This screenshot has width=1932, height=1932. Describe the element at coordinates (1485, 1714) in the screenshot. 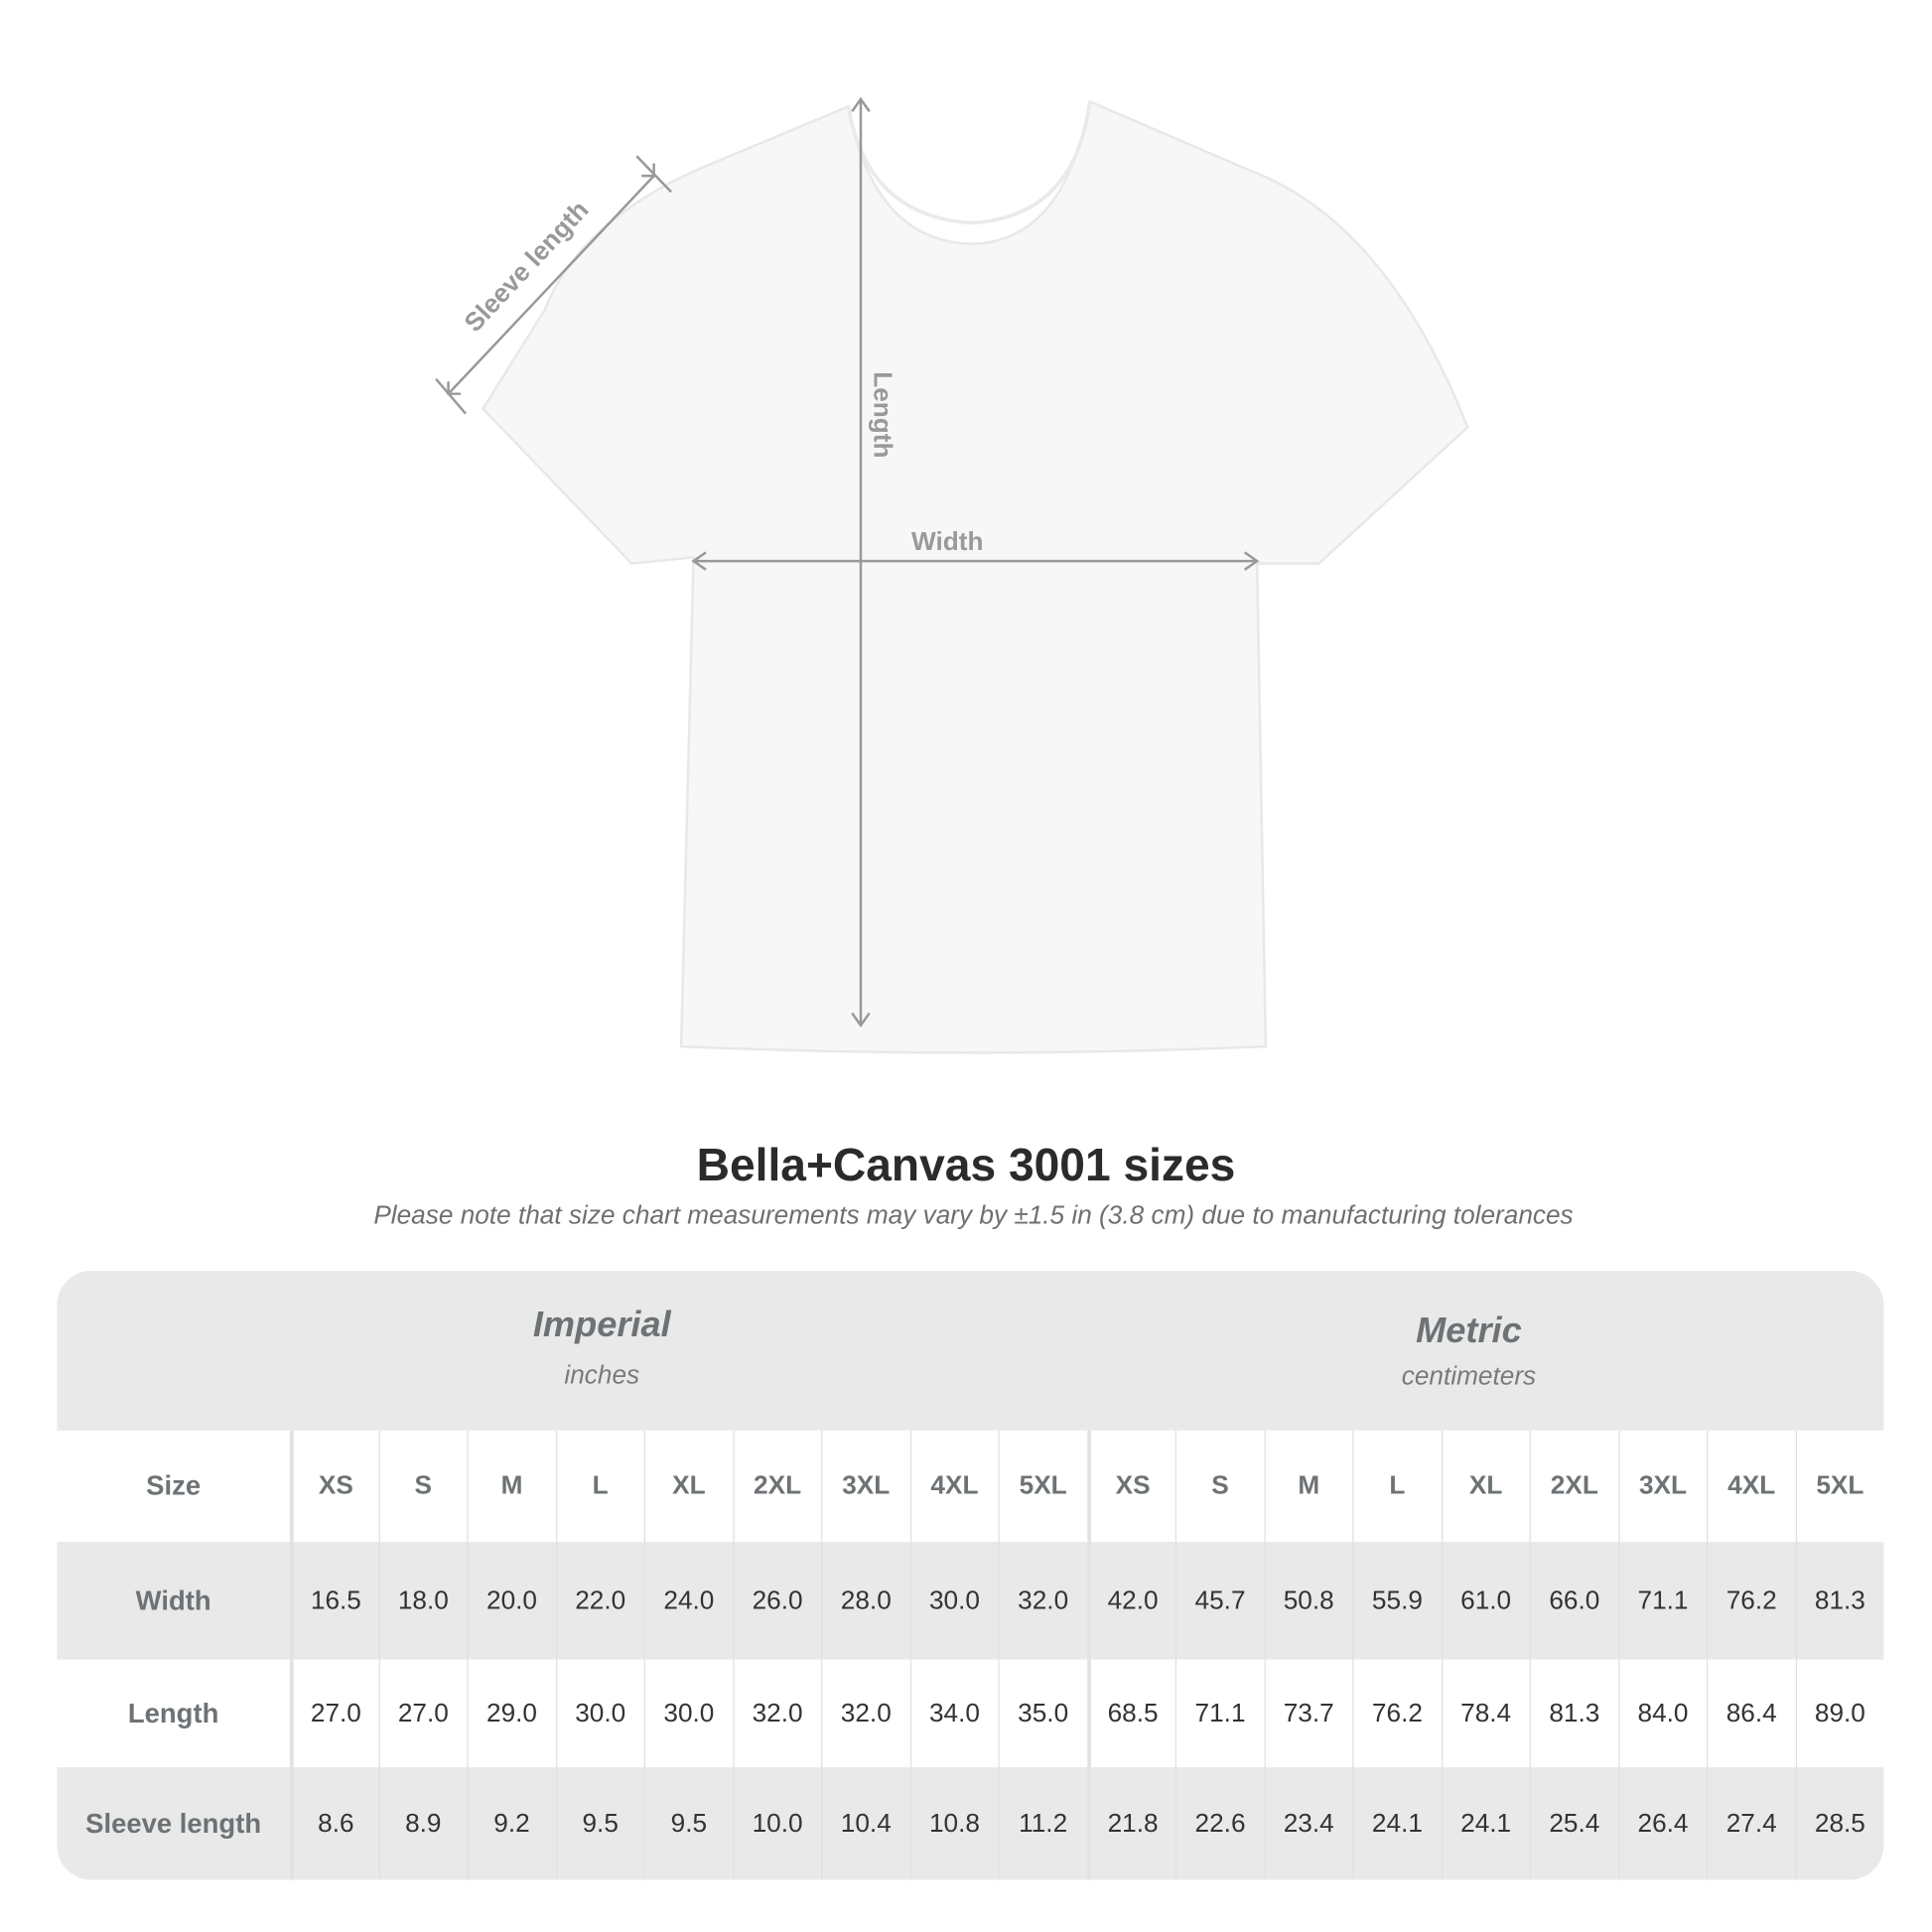

I see `table-cell: 78.4` at that location.